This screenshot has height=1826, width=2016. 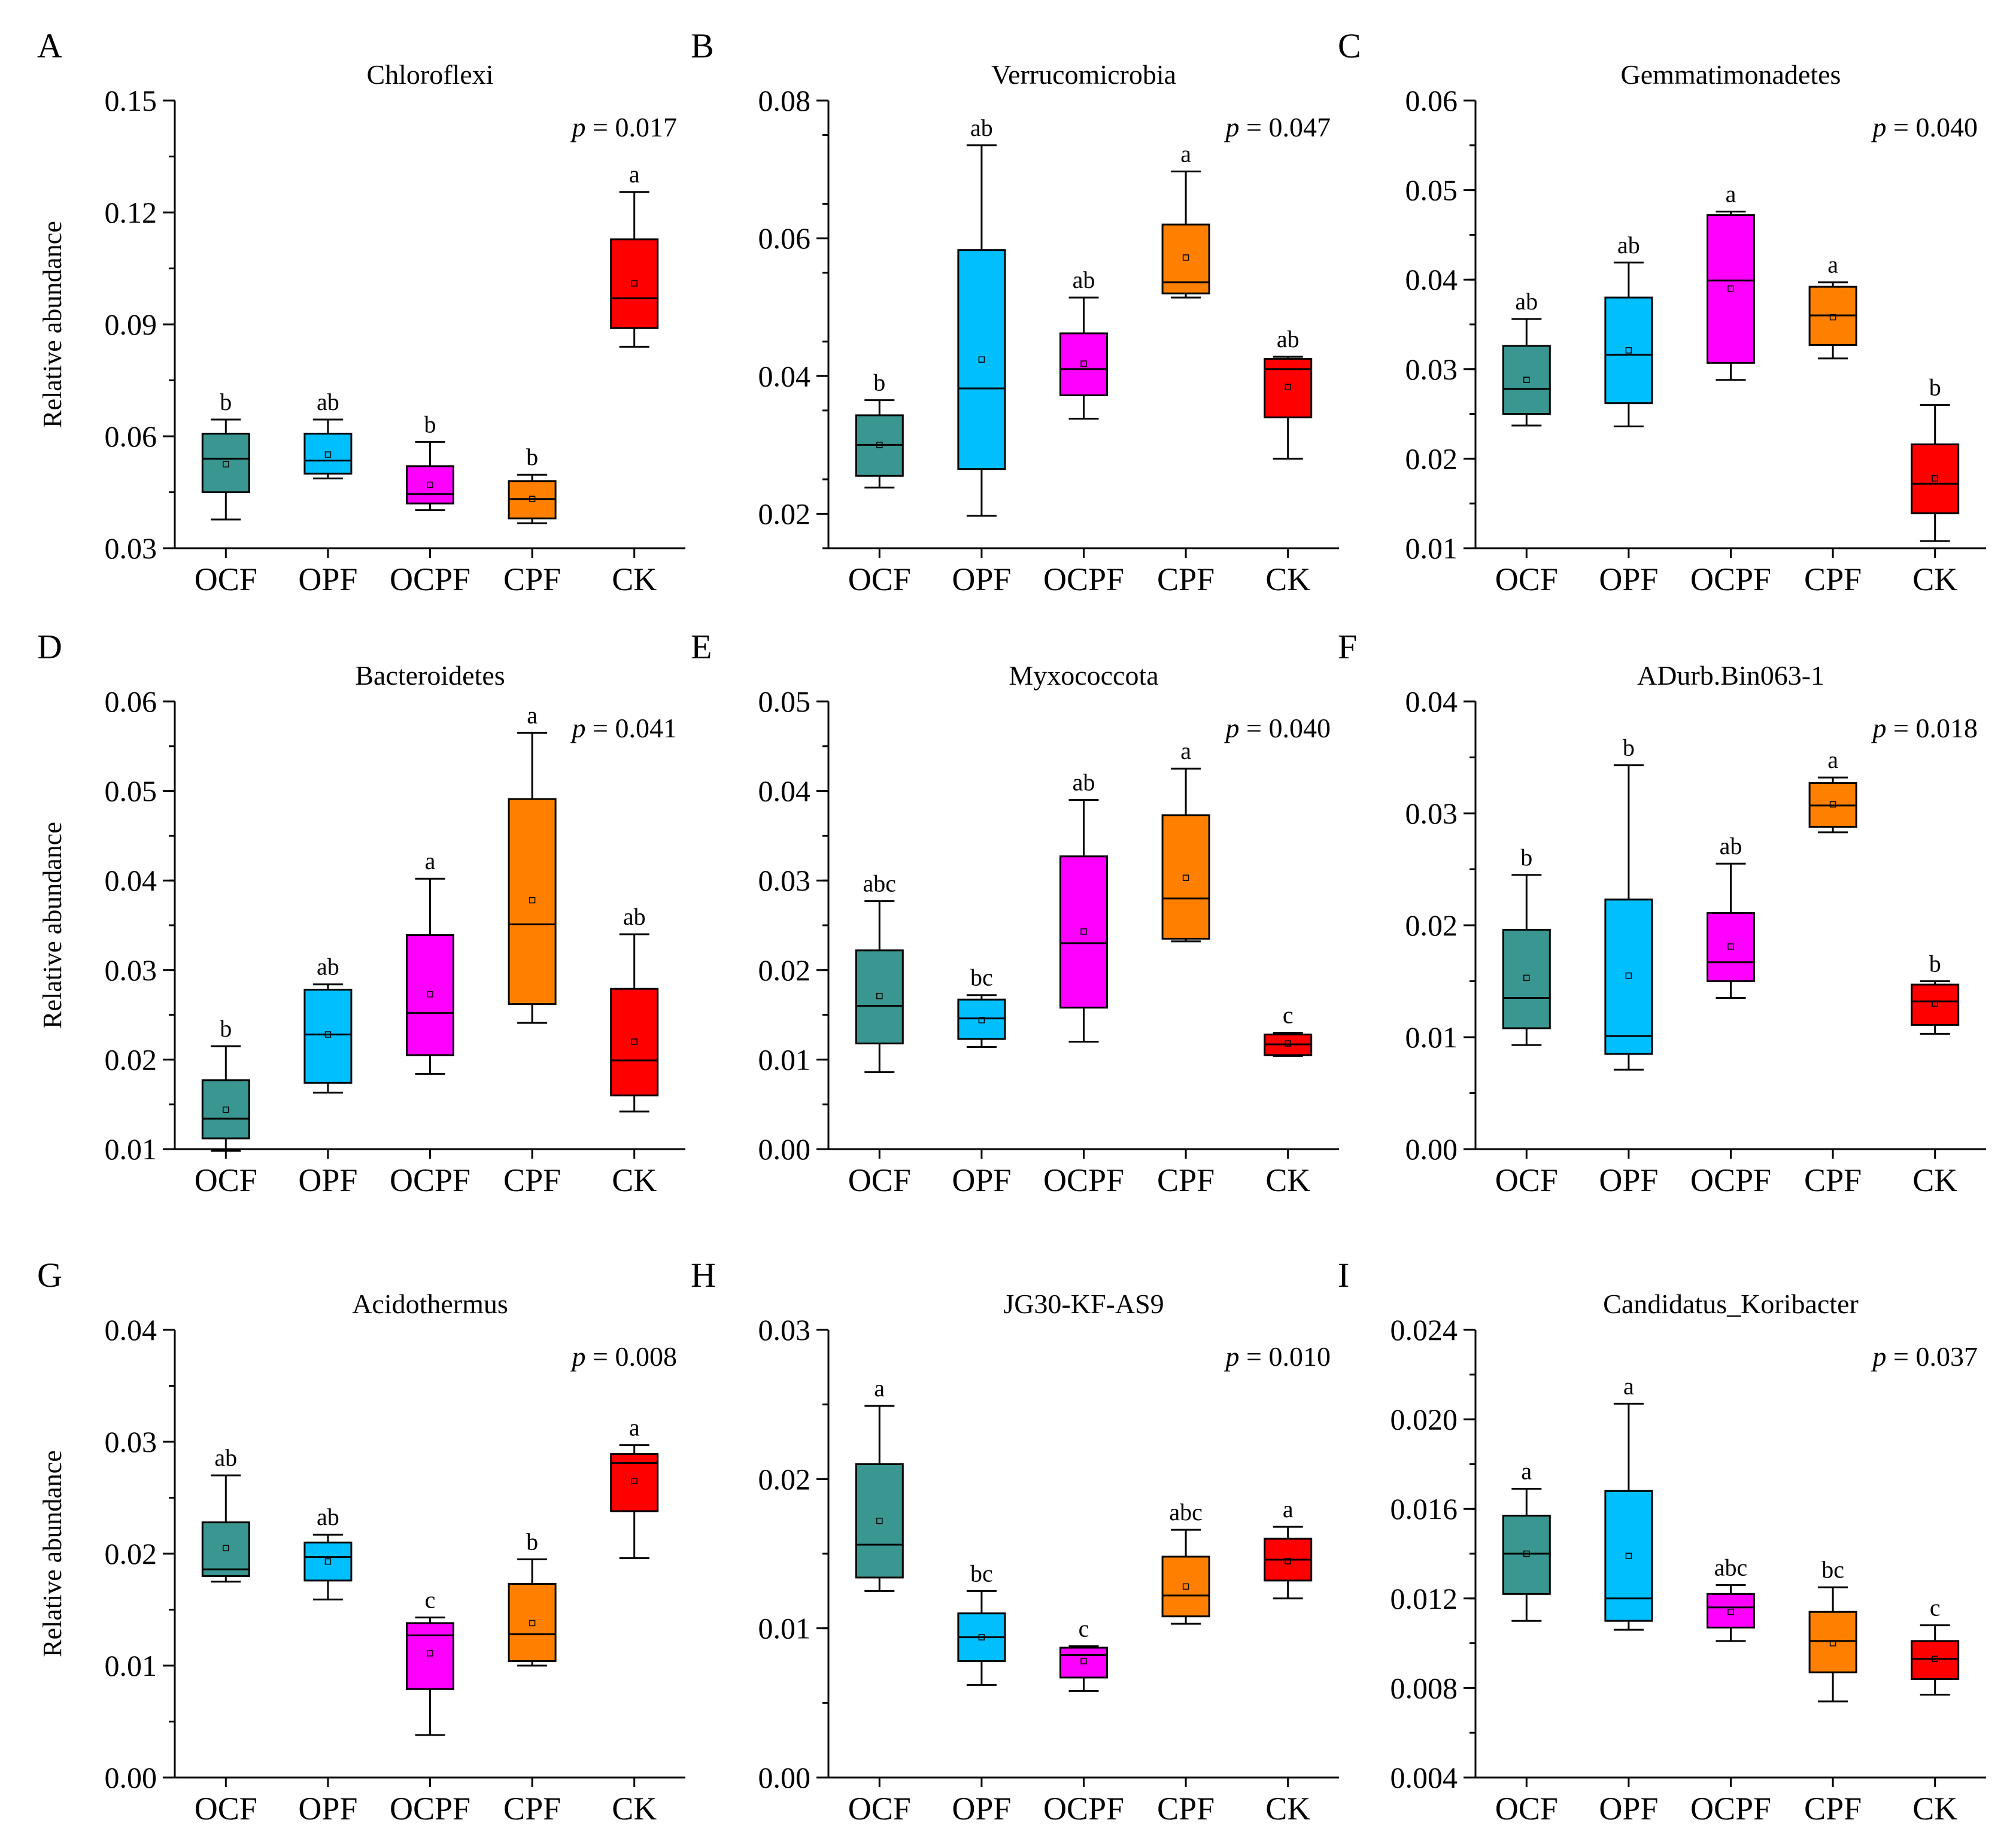 What do you see at coordinates (703, 1275) in the screenshot?
I see `panel-letter: H` at bounding box center [703, 1275].